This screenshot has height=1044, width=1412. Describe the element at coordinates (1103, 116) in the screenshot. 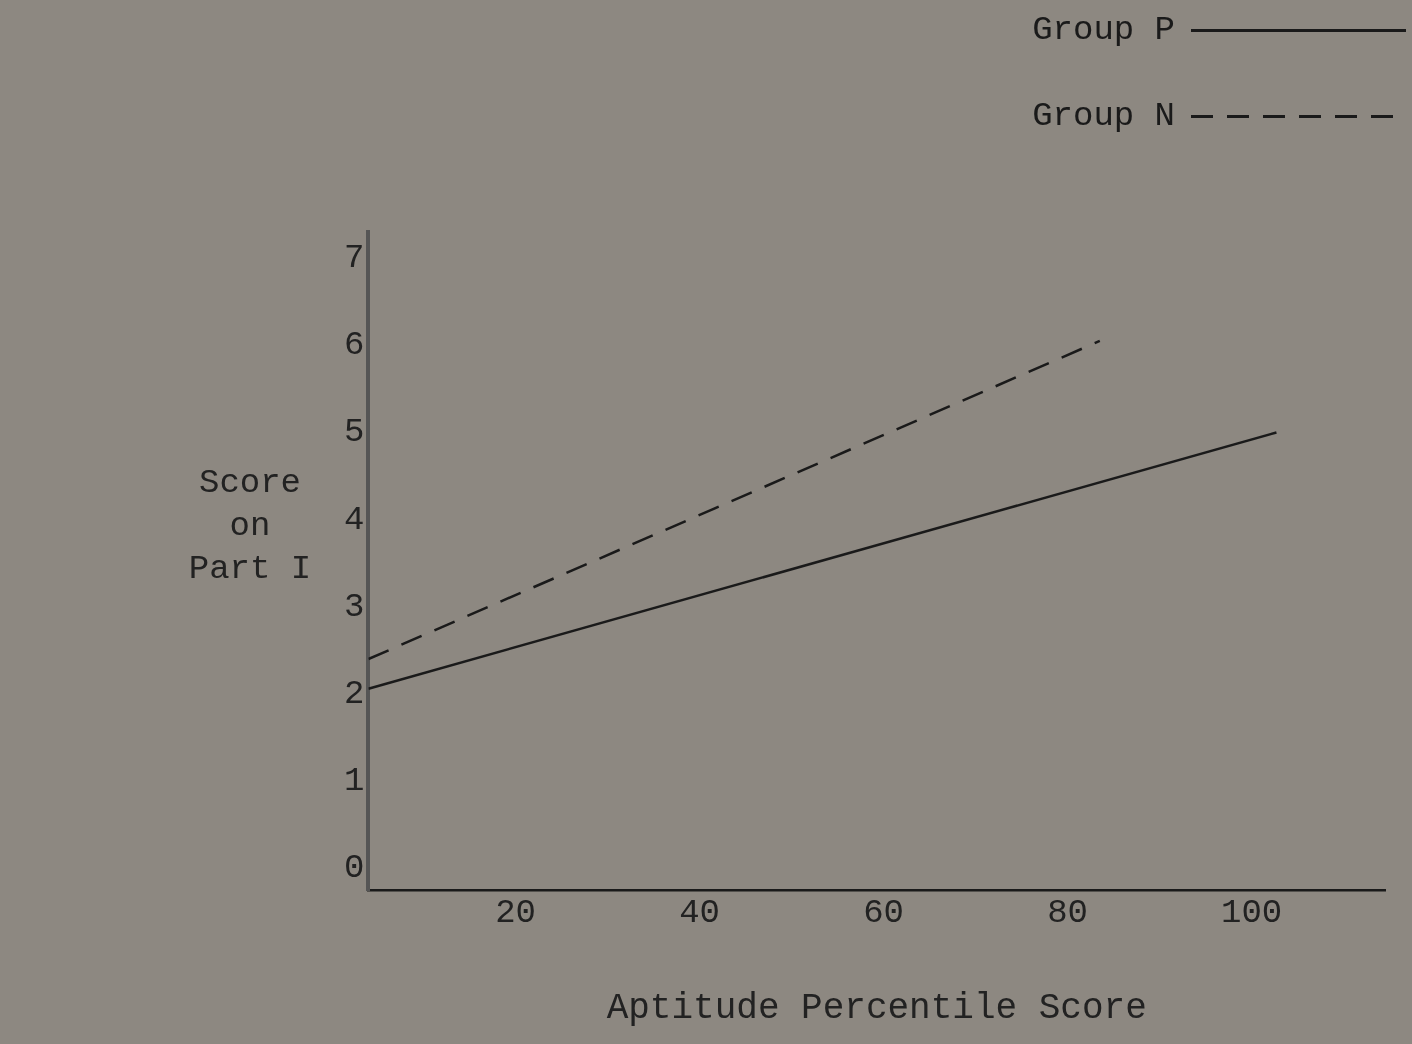

I see `legend-label: Group N` at that location.